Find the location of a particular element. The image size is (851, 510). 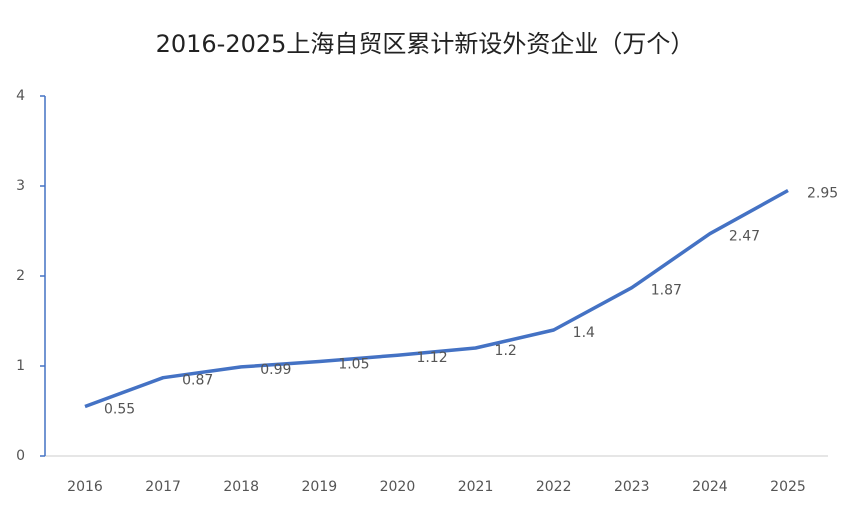

y-tick-label: 3 is located at coordinates (20, 186).